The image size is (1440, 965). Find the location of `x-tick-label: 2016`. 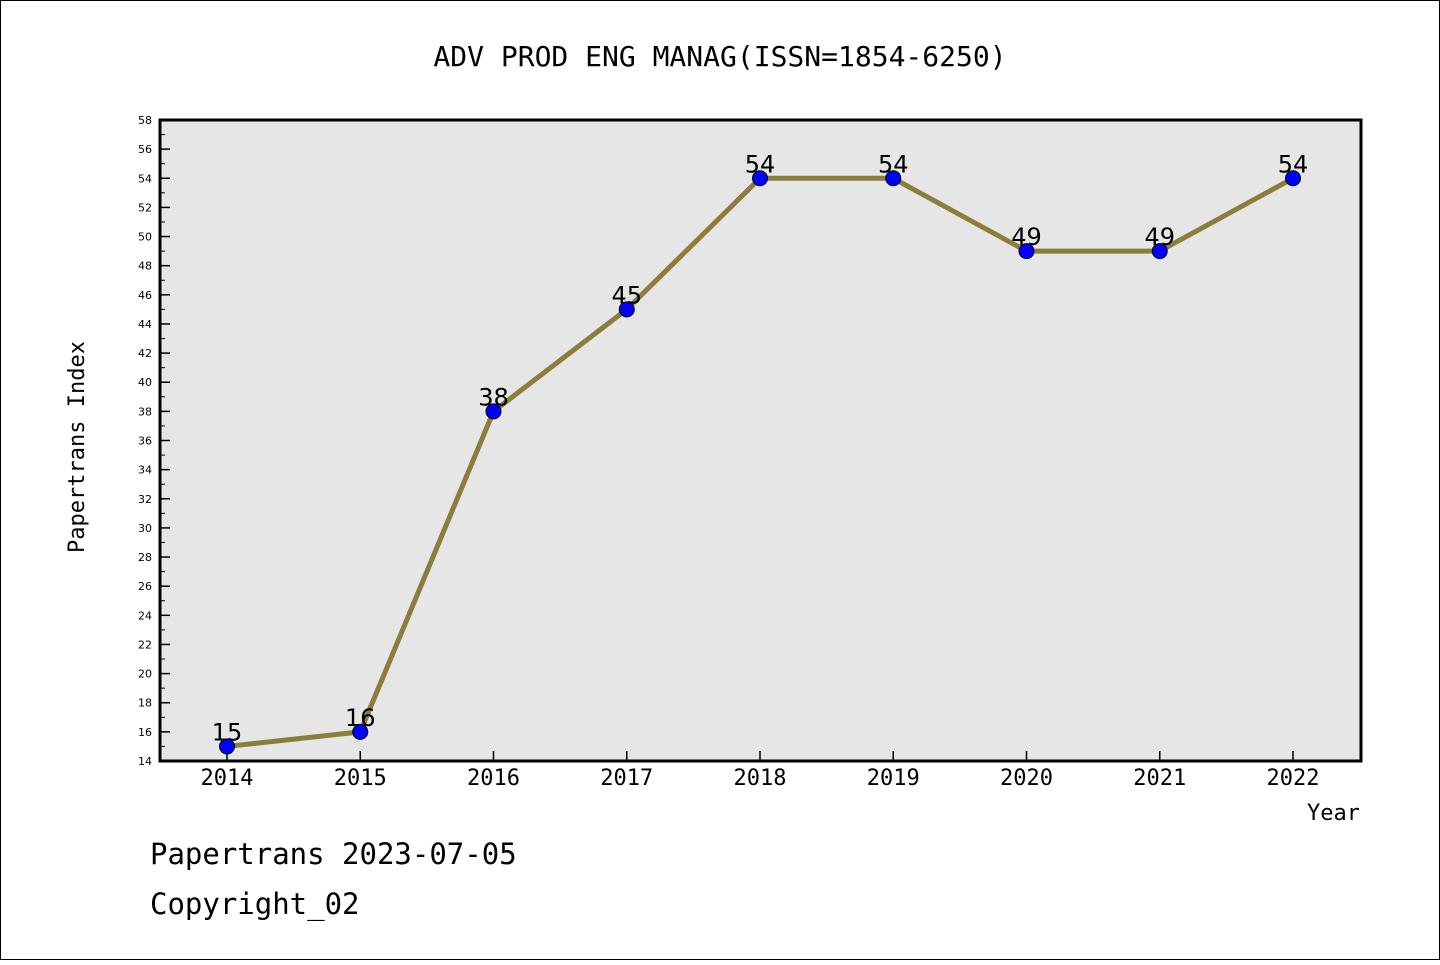

x-tick-label: 2016 is located at coordinates (493, 778).